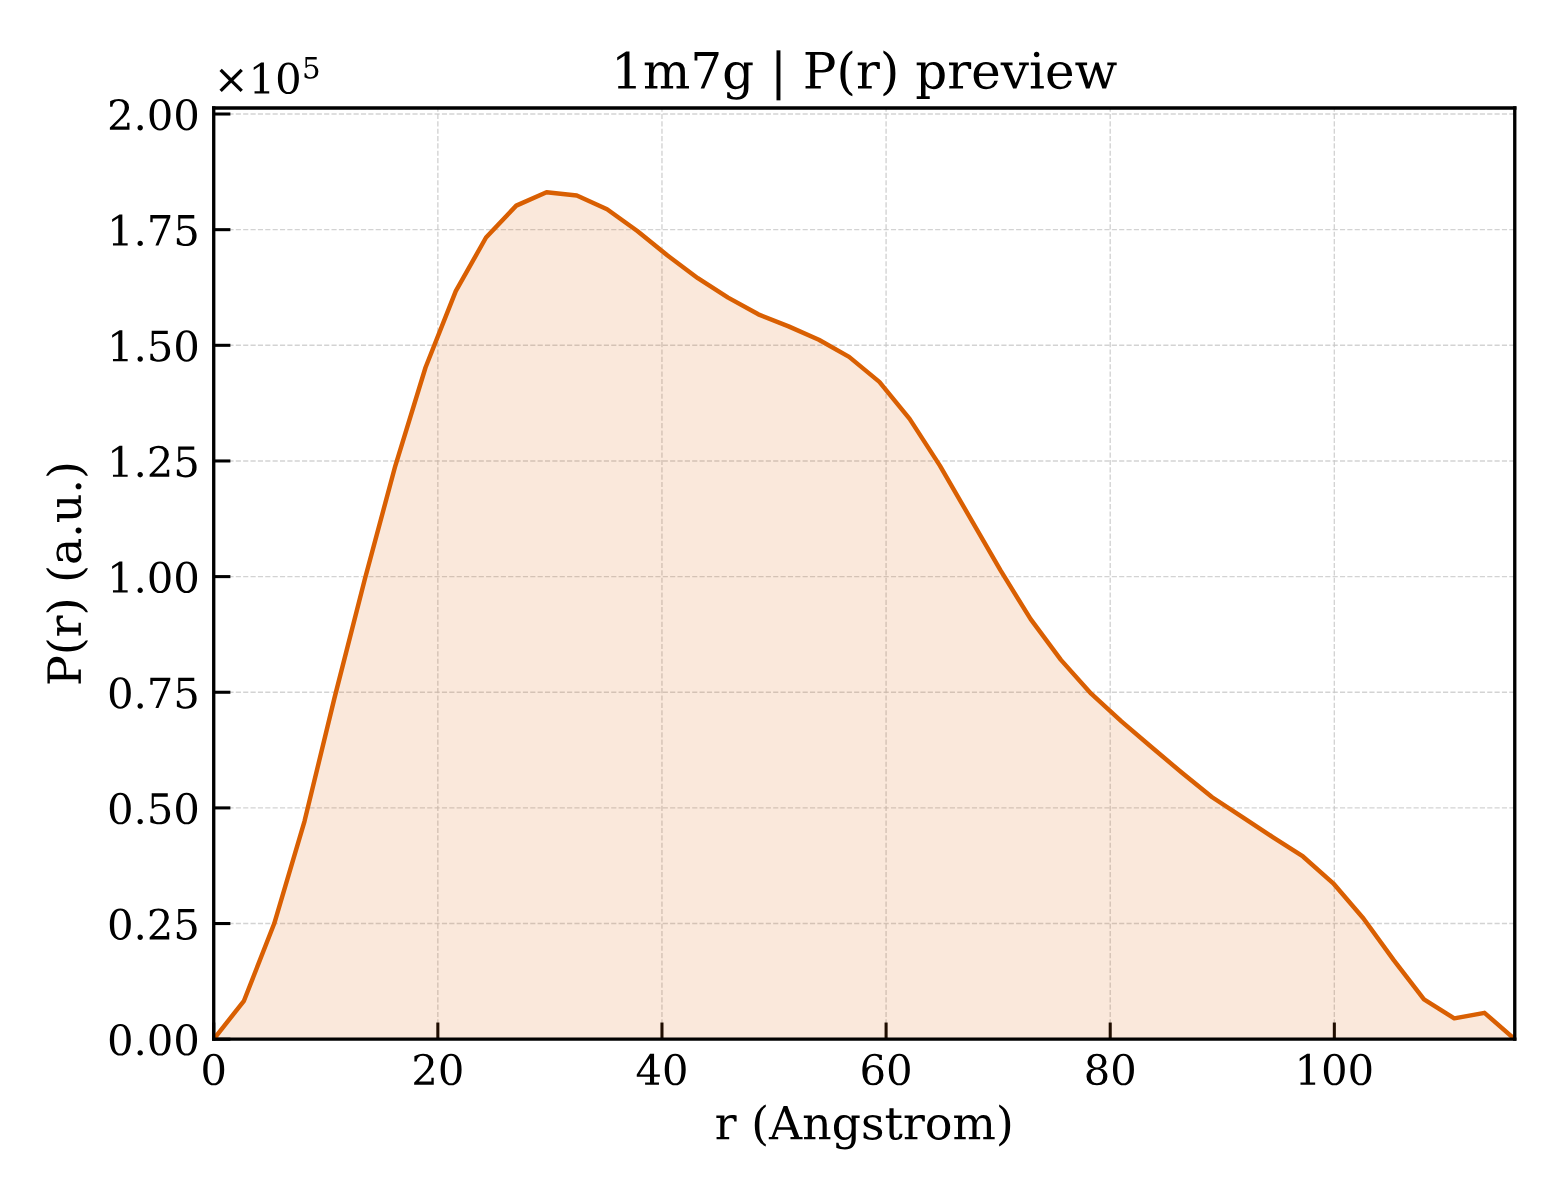 The height and width of the screenshot is (1200, 1560). What do you see at coordinates (153, 1040) in the screenshot?
I see `y-tick-label: 0.00` at bounding box center [153, 1040].